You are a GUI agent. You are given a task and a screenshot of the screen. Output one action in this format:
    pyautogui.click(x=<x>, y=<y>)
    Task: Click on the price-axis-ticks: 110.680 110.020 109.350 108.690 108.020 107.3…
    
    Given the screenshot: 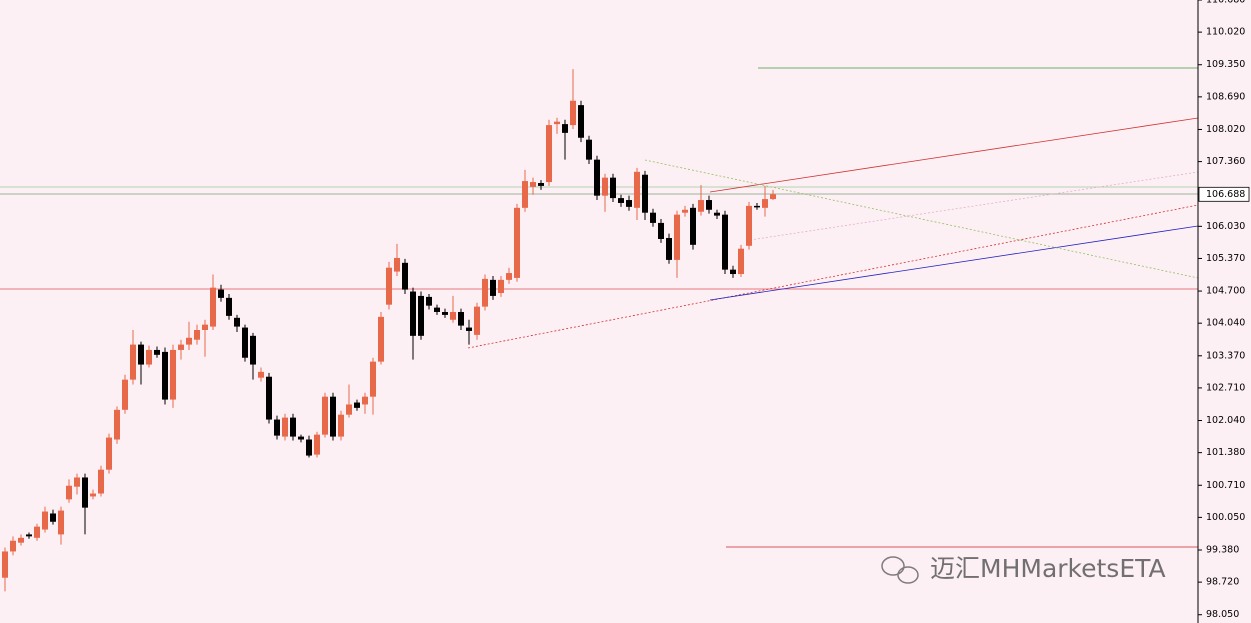 What is the action you would take?
    pyautogui.click(x=1224, y=310)
    